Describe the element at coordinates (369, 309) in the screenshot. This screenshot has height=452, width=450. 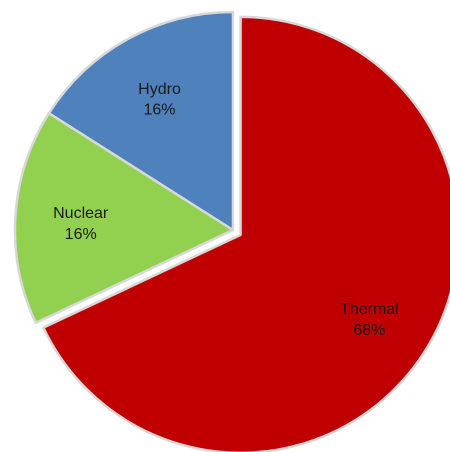
I see `pie-label-category: Thermal` at that location.